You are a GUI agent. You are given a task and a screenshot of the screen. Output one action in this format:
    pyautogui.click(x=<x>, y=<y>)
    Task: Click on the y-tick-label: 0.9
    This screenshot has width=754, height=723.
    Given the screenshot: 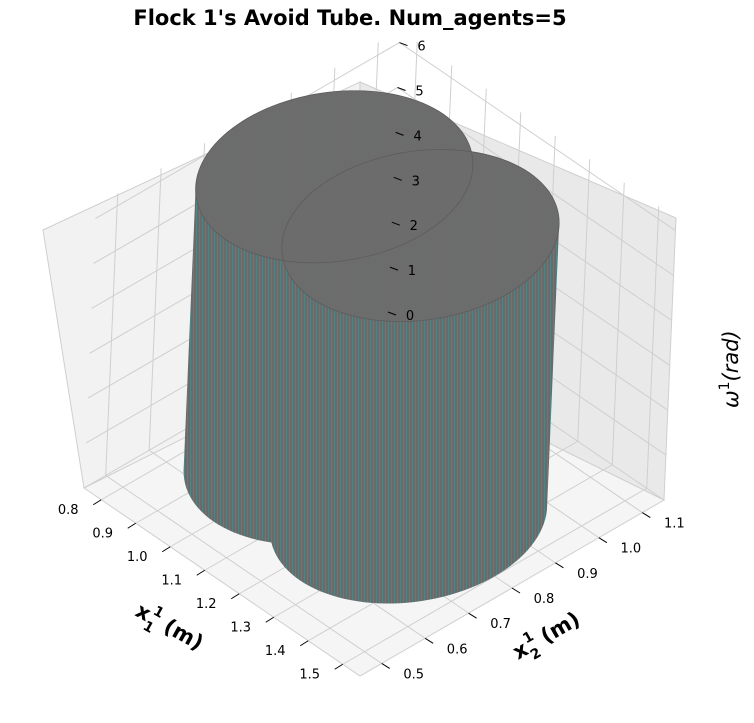 What is the action you would take?
    pyautogui.click(x=587, y=574)
    